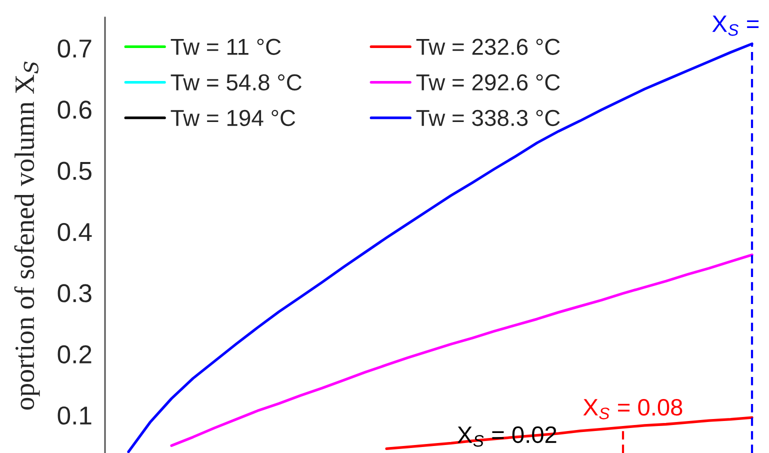 This screenshot has height=453, width=769. I want to click on y-tick-label: 0.3, so click(75, 293).